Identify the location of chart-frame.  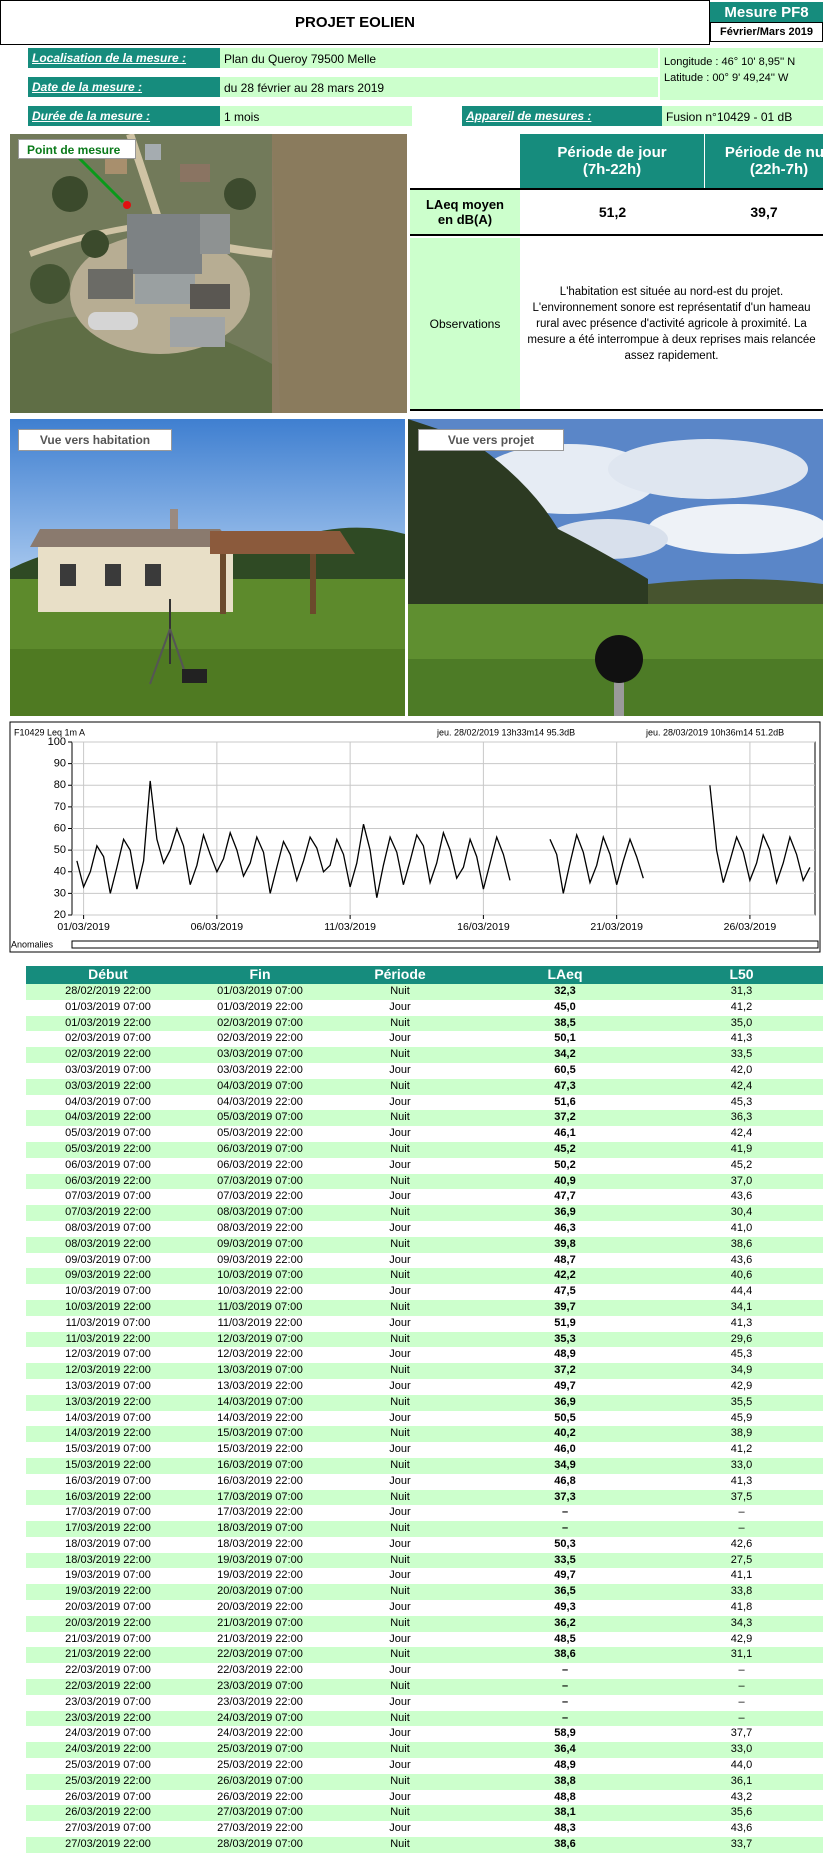
(415, 837).